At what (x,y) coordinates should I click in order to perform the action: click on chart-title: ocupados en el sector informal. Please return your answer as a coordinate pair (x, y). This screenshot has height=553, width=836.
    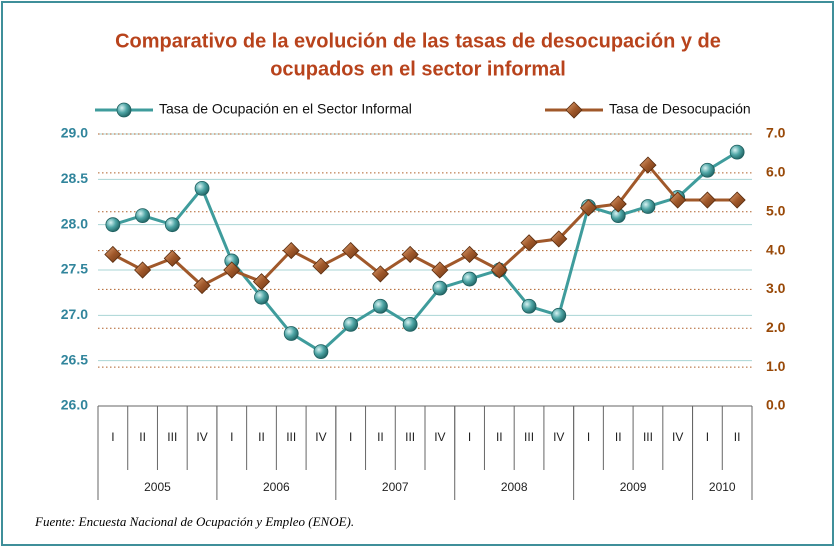
    Looking at the image, I should click on (418, 69).